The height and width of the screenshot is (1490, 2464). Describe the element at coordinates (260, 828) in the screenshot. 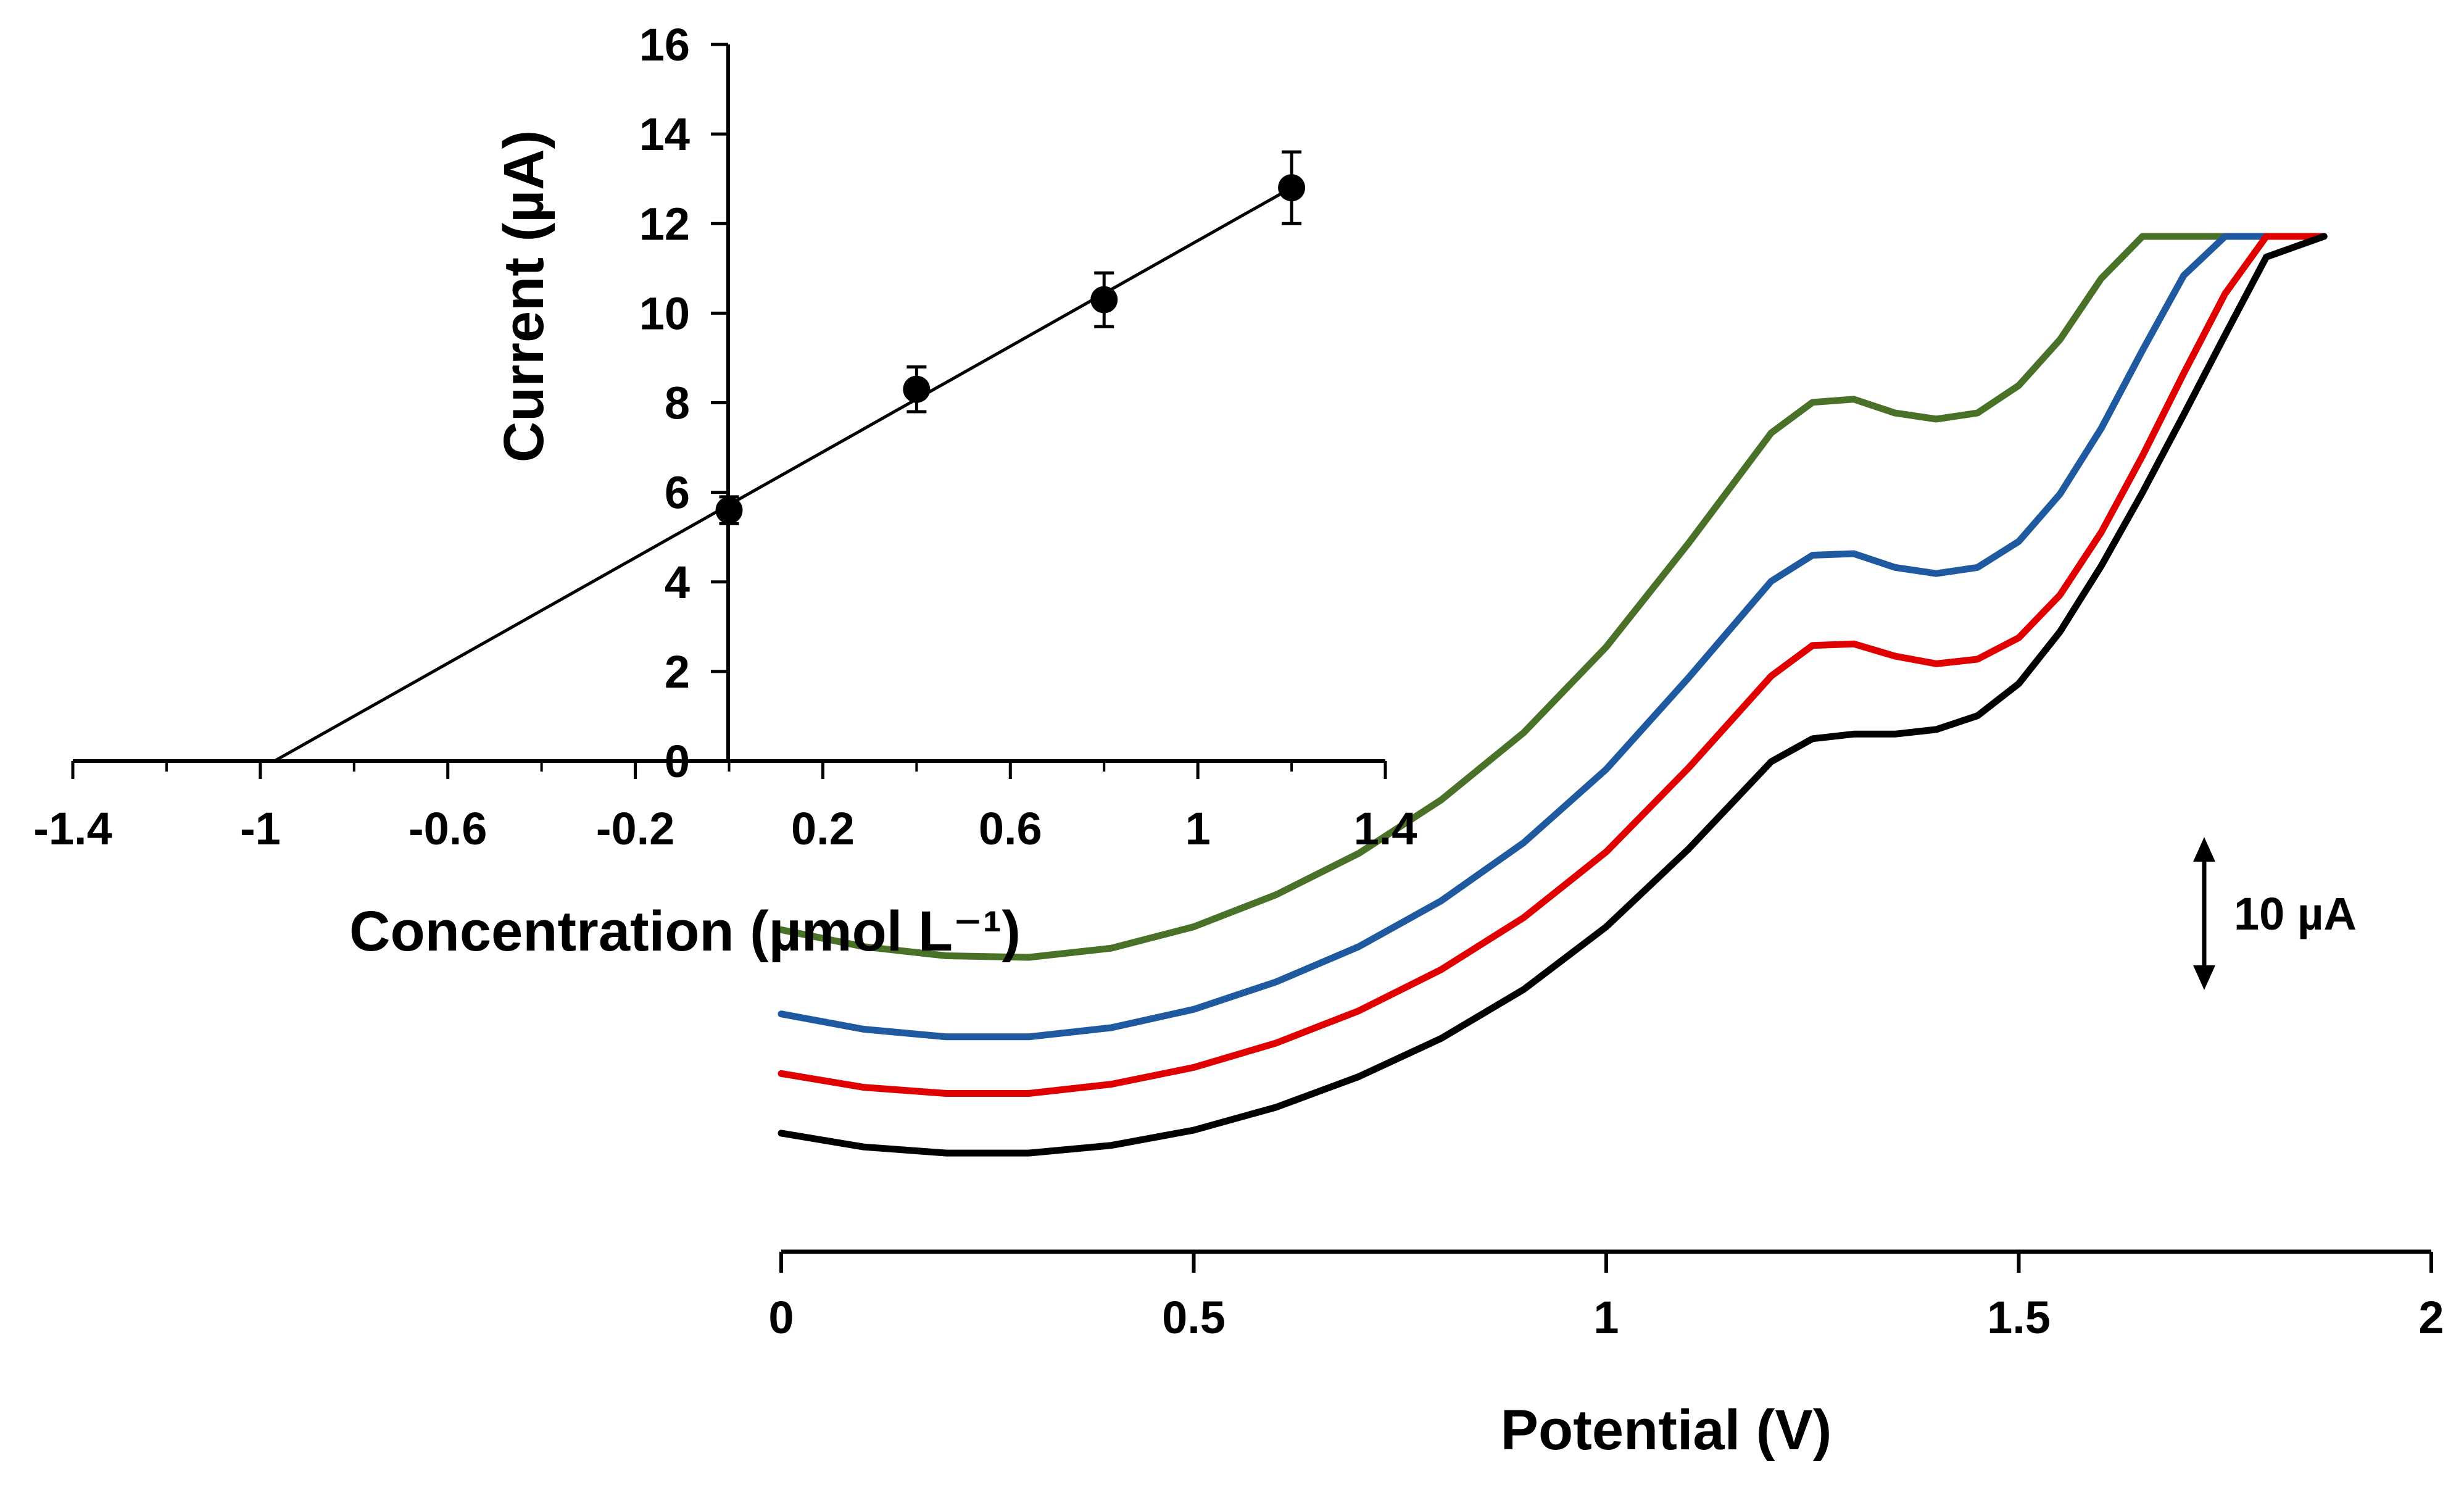

I see `inset-x-tick-label: -1` at that location.